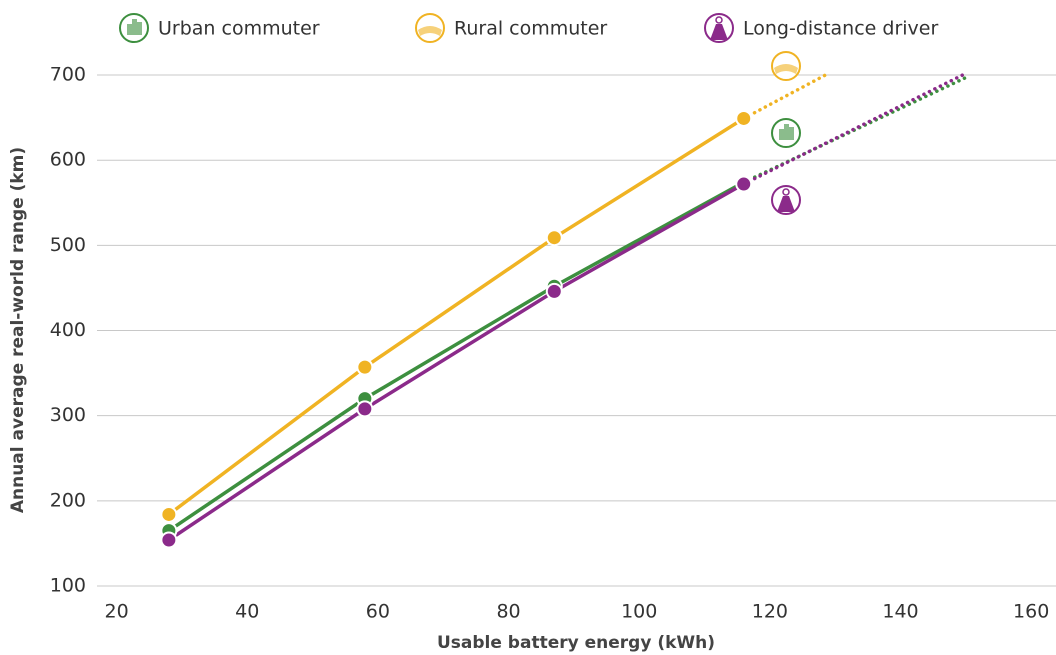 The image size is (1056, 655). Describe the element at coordinates (378, 612) in the screenshot. I see `x-tick-label: 60` at that location.